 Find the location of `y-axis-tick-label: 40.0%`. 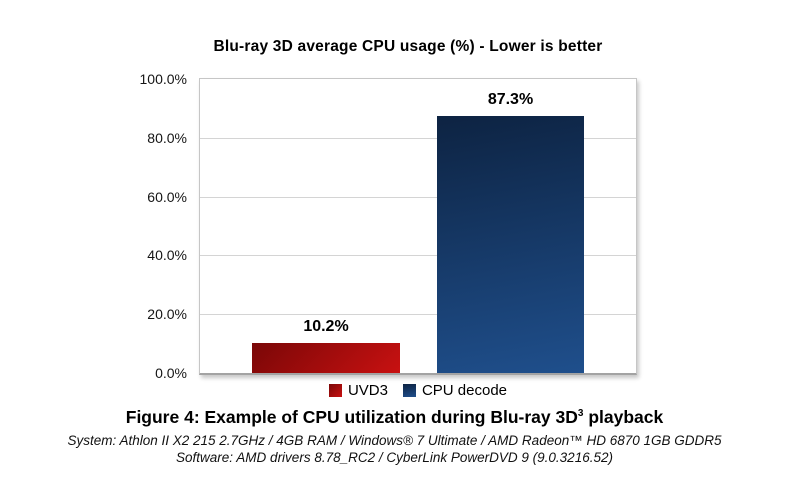

y-axis-tick-label: 40.0% is located at coordinates (167, 255).